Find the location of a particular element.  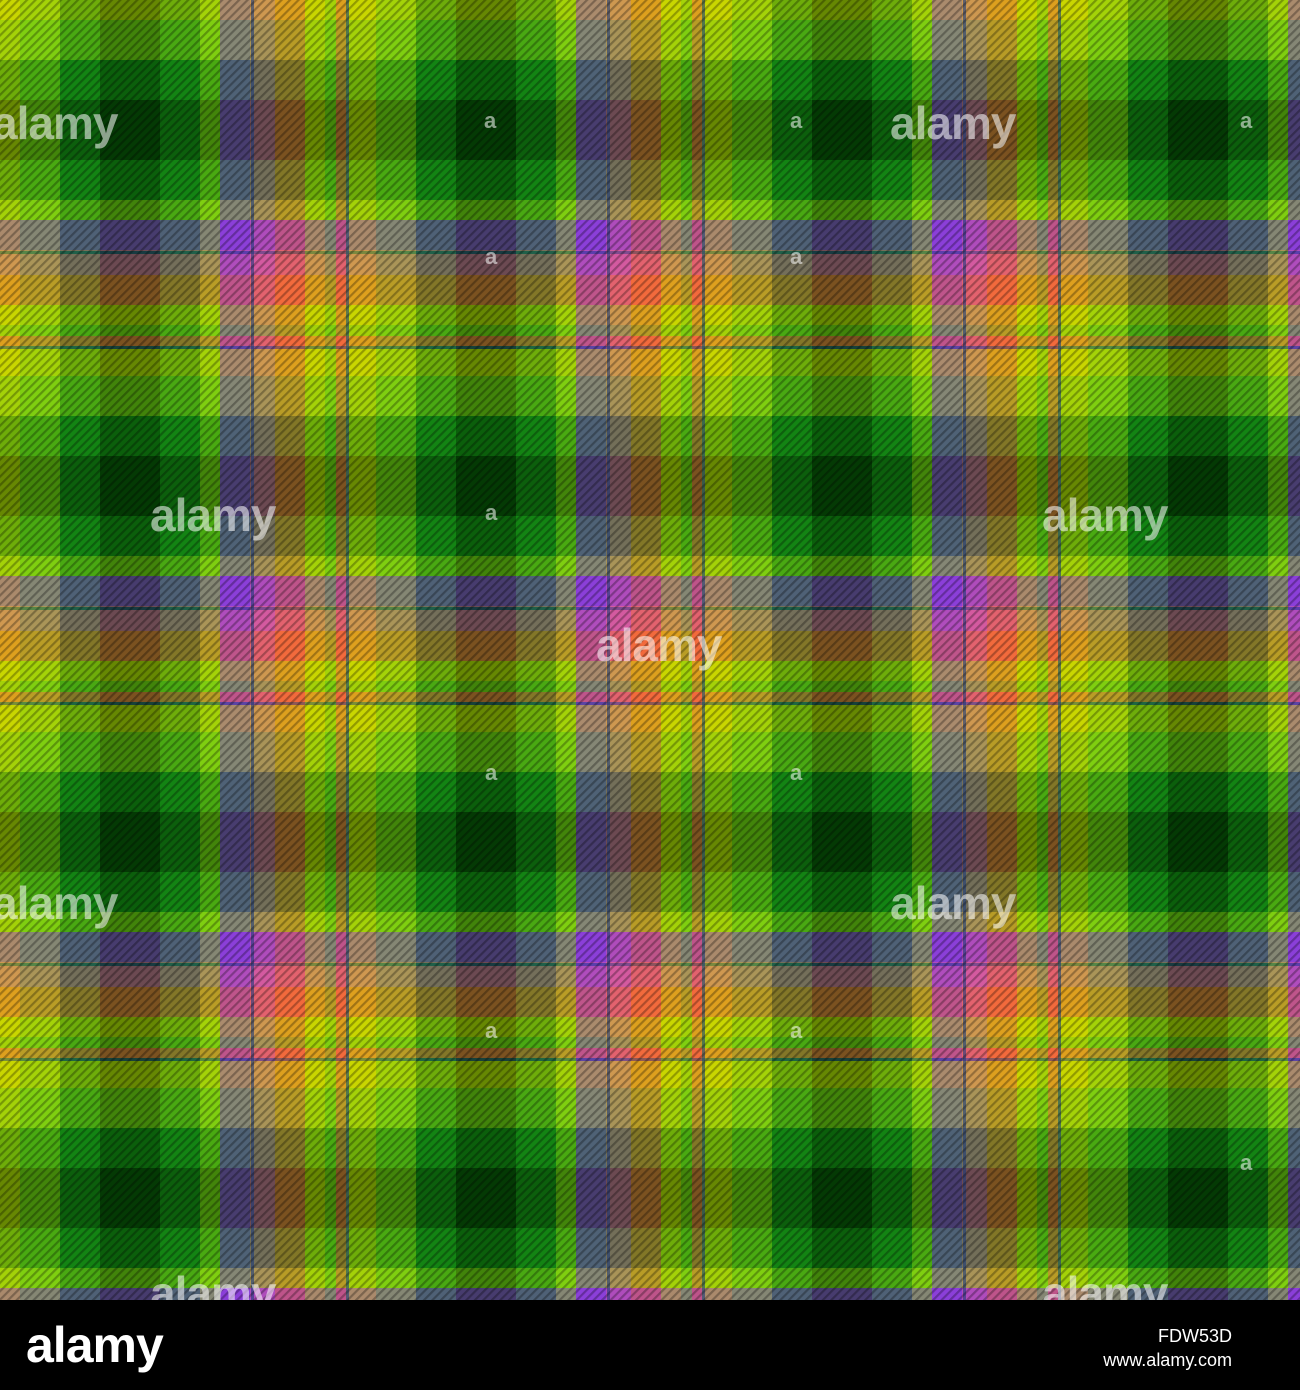

footer-url: www.alamy.com is located at coordinates (1167, 1360).